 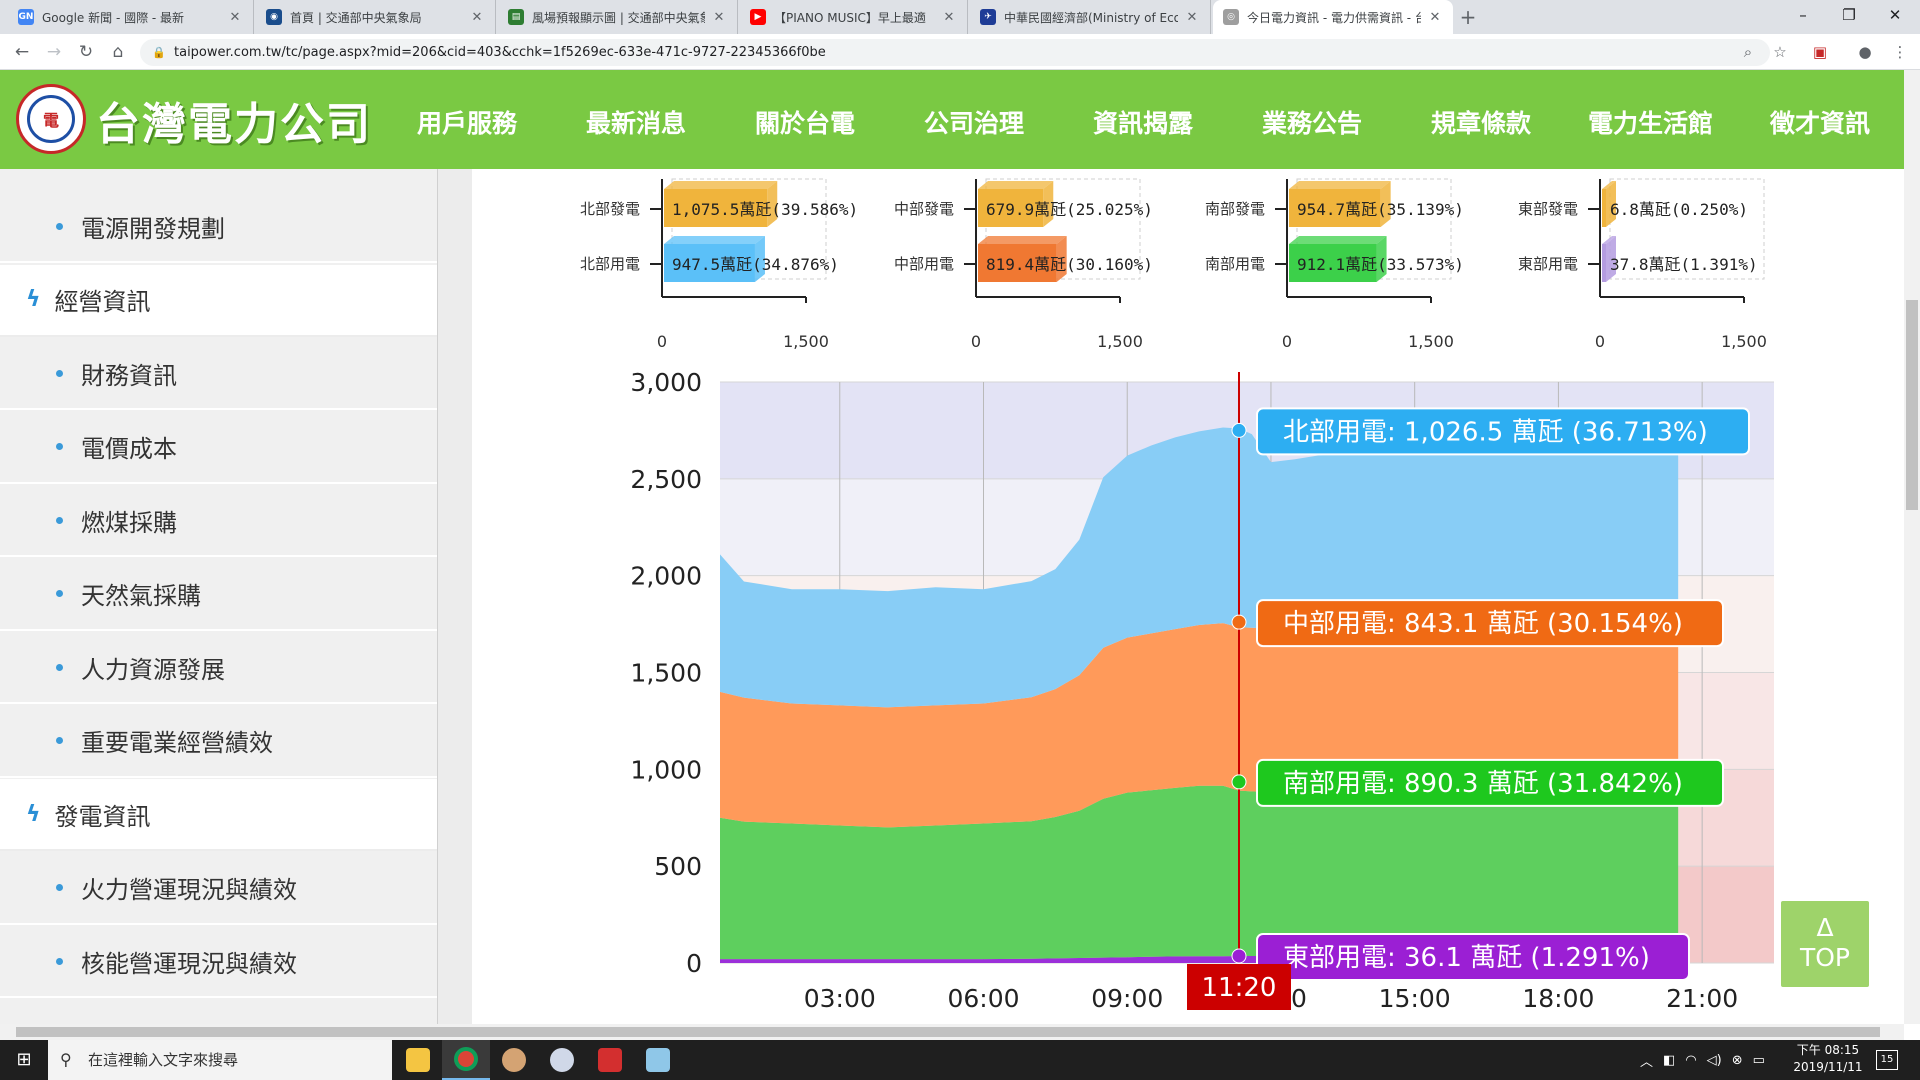 I want to click on bar-x-tick-label: 0, so click(x=976, y=341).